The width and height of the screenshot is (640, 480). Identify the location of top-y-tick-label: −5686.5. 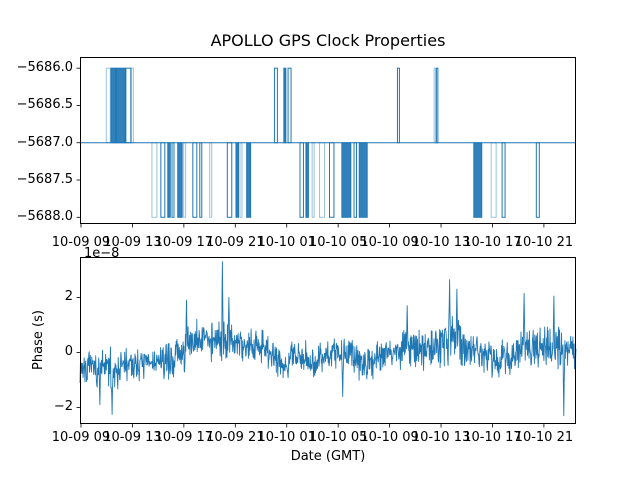
(44, 105).